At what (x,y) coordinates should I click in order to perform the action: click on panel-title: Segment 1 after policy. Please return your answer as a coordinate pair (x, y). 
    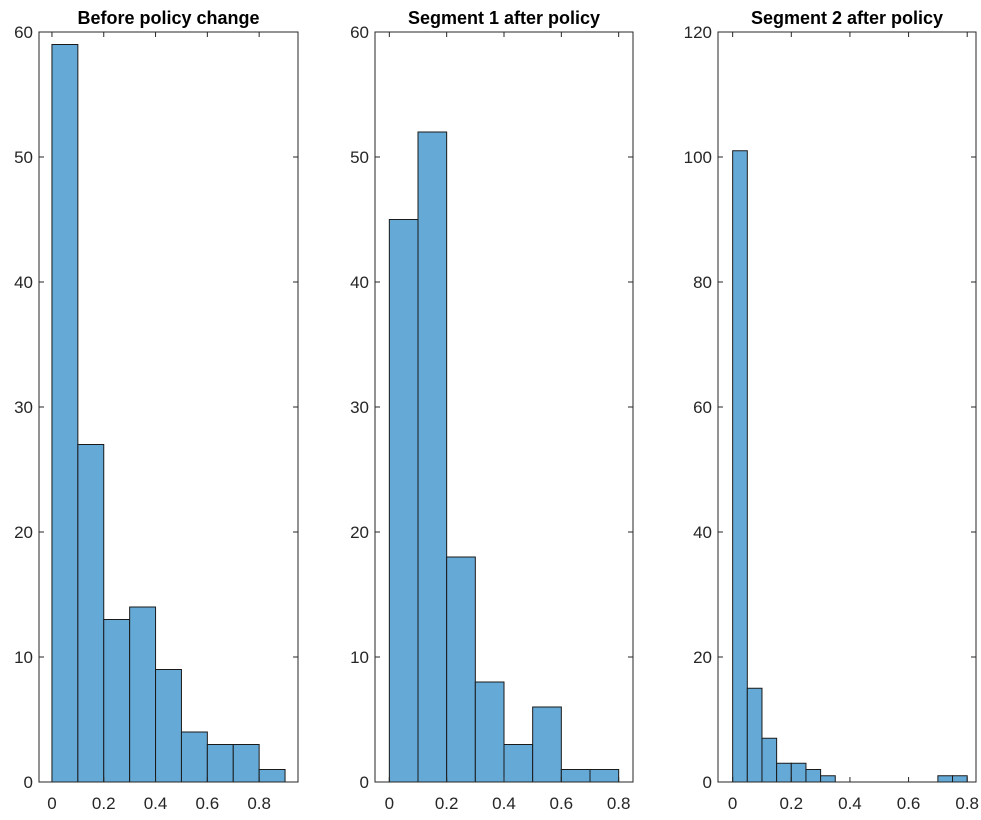
    Looking at the image, I should click on (504, 18).